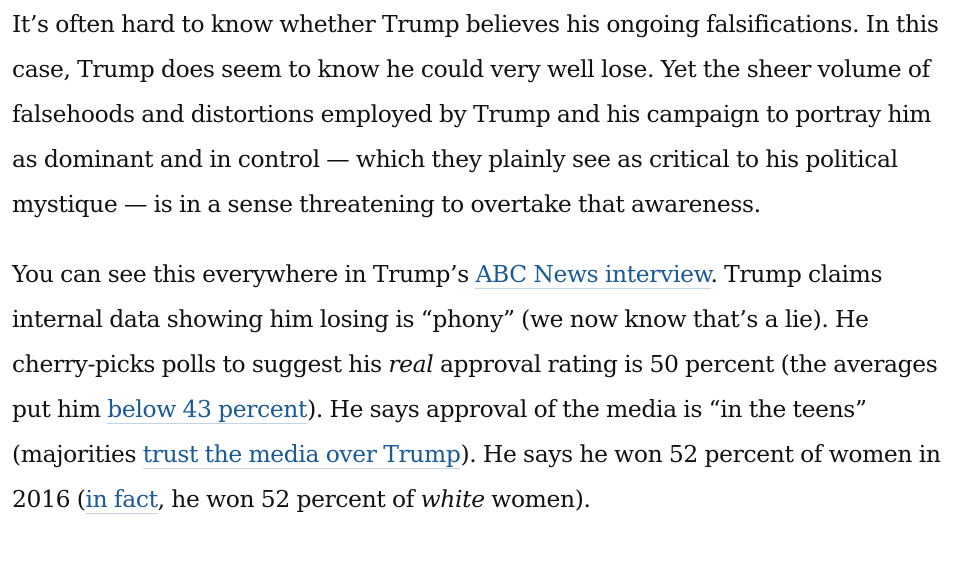  Describe the element at coordinates (411, 364) in the screenshot. I see `emphasis-real: real` at that location.